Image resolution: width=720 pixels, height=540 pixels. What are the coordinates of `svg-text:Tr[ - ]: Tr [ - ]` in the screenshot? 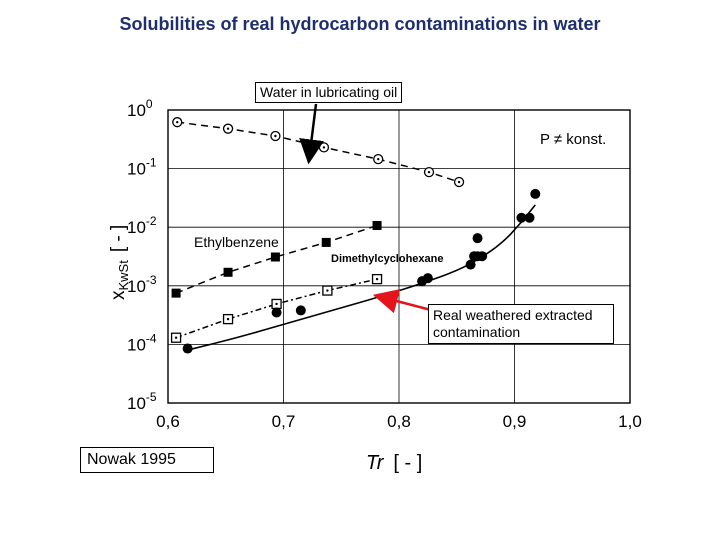 It's located at (394, 463).